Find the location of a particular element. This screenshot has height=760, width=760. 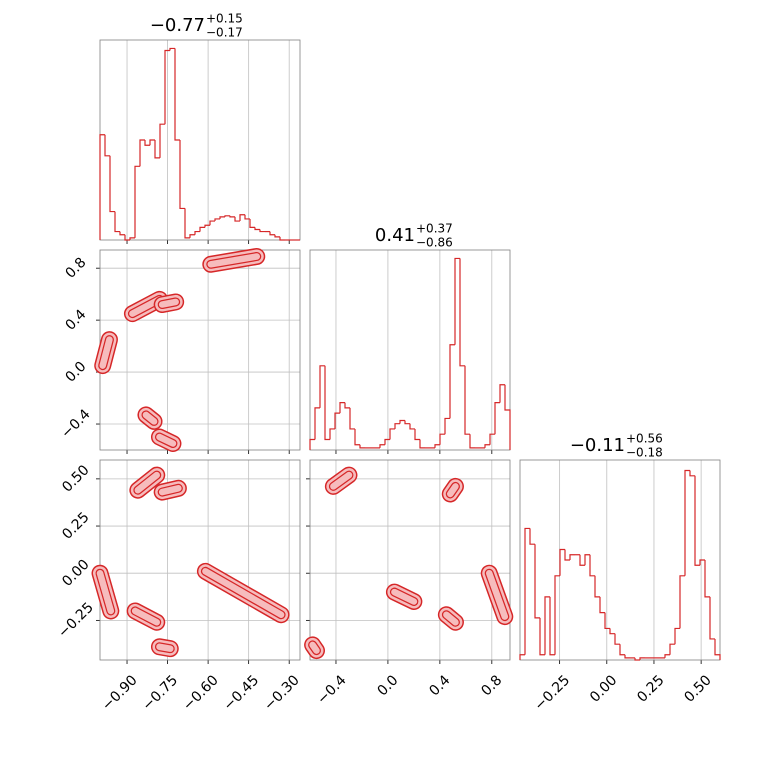

panel-title: −0.11 is located at coordinates (597, 445).